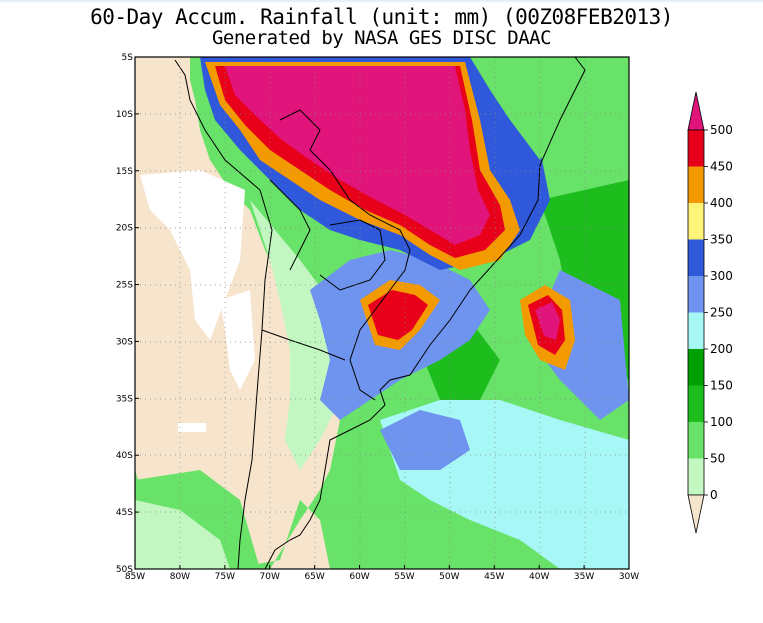 Image resolution: width=763 pixels, height=623 pixels. Describe the element at coordinates (721, 130) in the screenshot. I see `legend-value-label: 500` at that location.